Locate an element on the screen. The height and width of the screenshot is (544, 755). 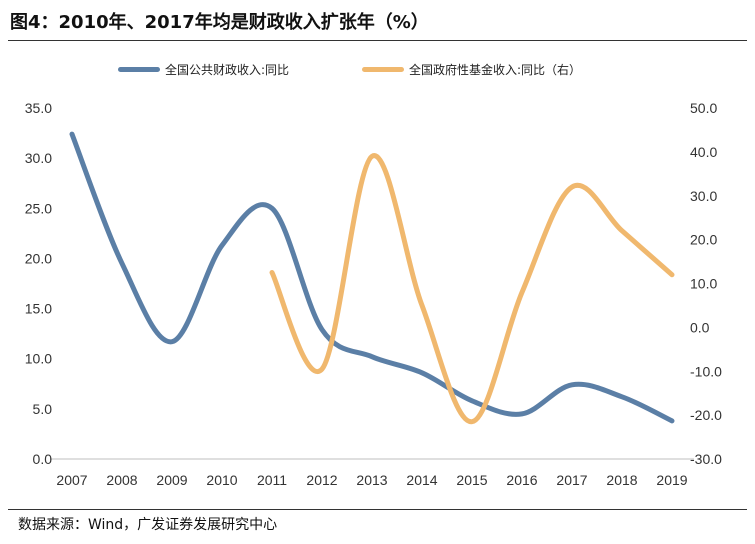
y-right-tick-label: 0.0 is located at coordinates (700, 327).